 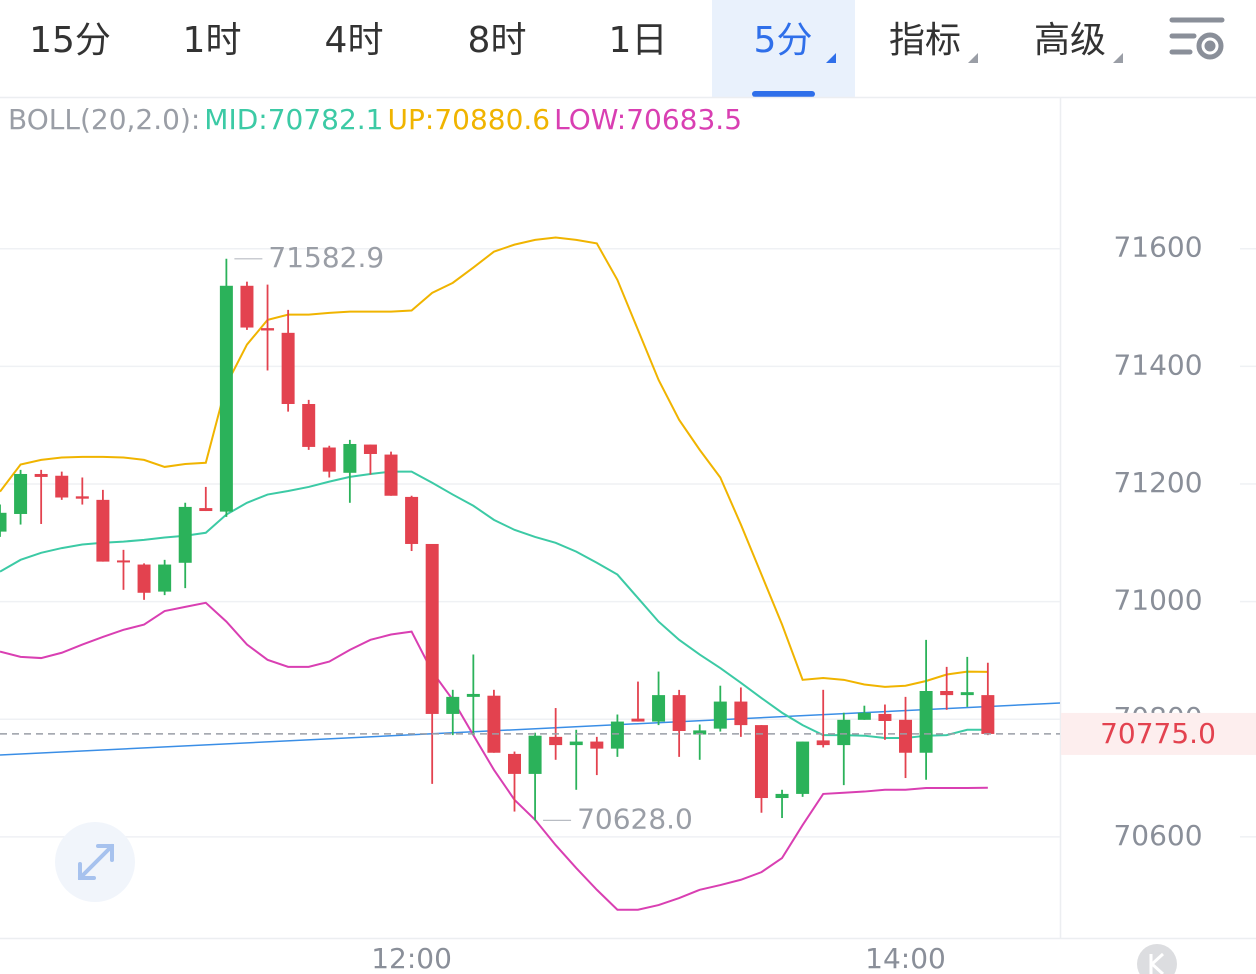 What do you see at coordinates (576, 48) in the screenshot?
I see `tab-bar: 15分 1时 4时 8时 1日 5分 指标 高级` at bounding box center [576, 48].